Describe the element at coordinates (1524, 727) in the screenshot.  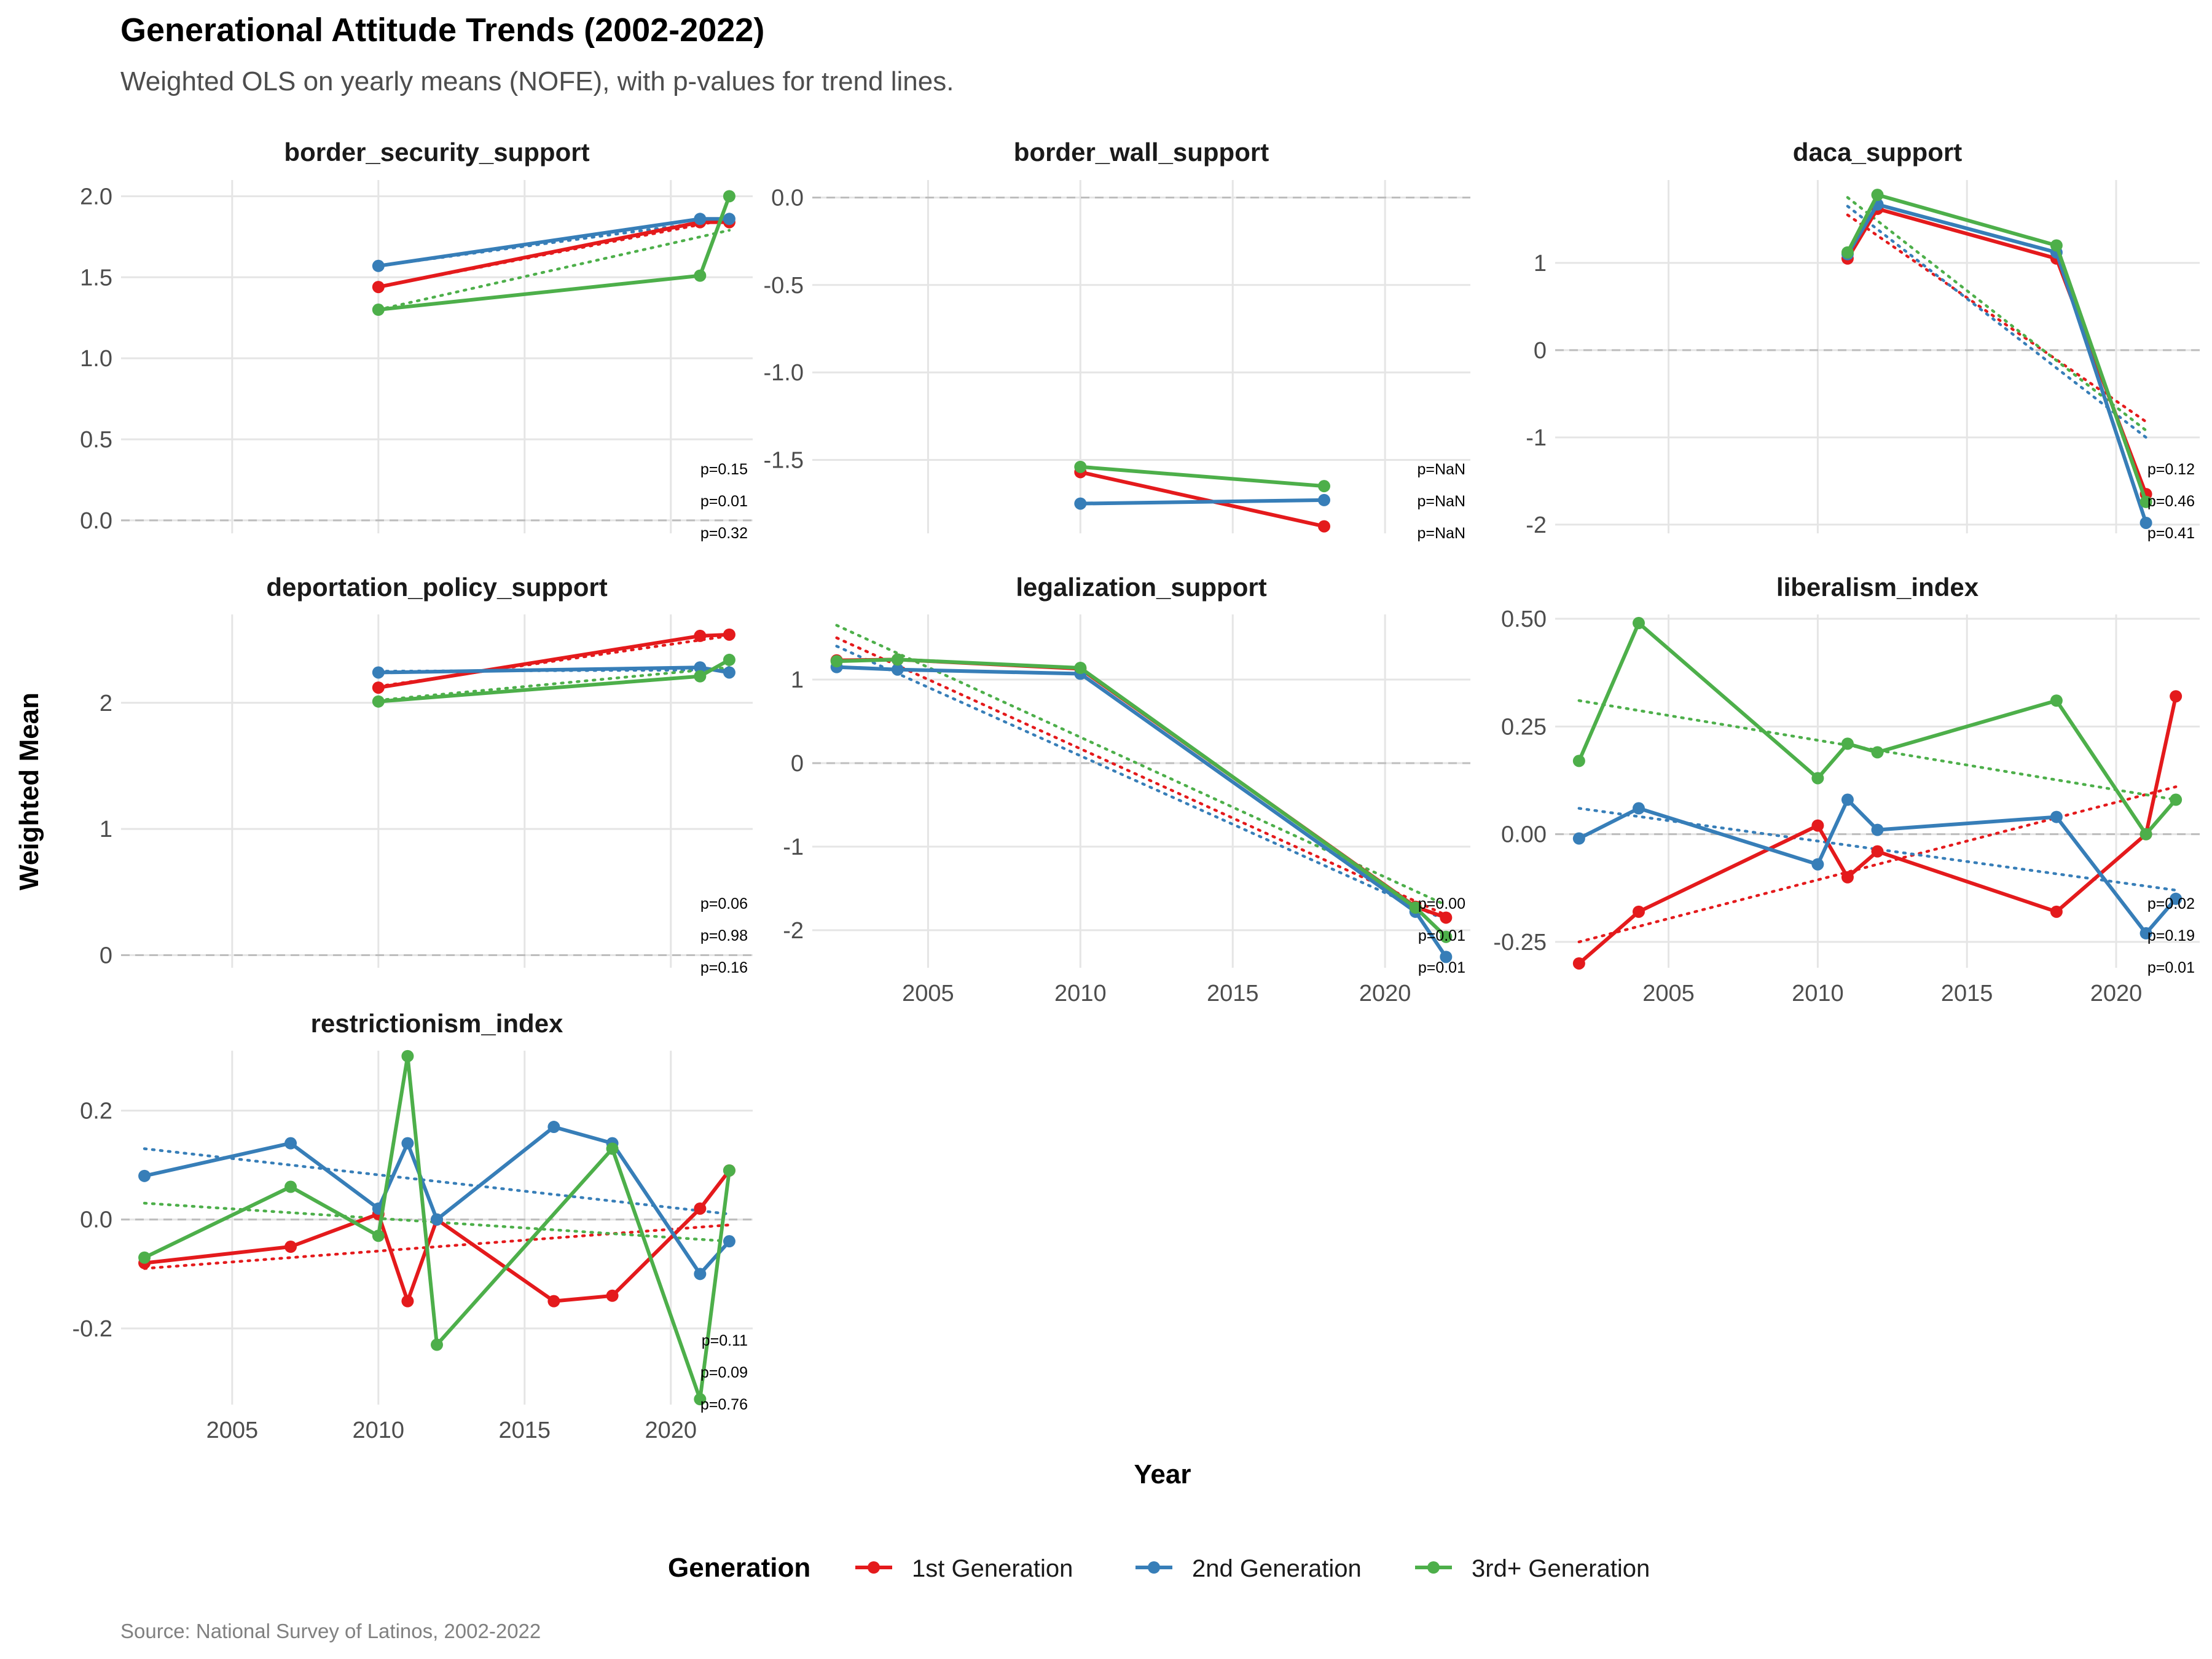
I see `y-tick-label: 0.25` at that location.